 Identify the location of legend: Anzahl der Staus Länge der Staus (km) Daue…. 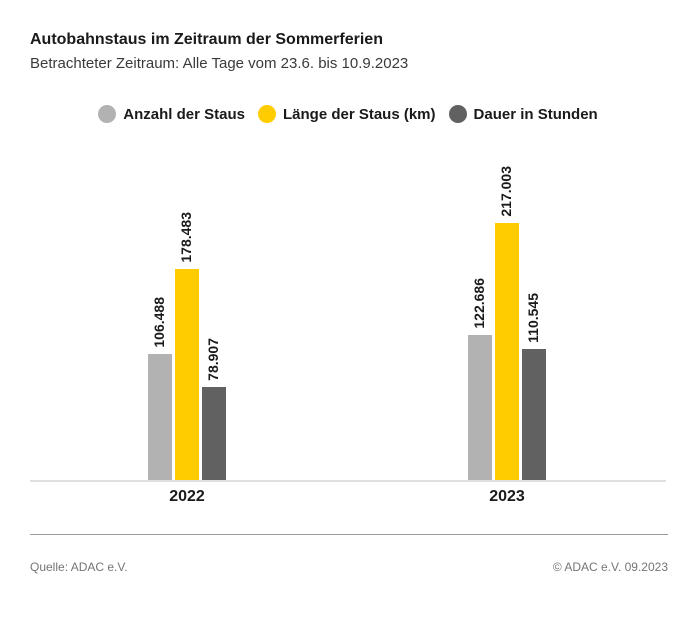
(348, 114).